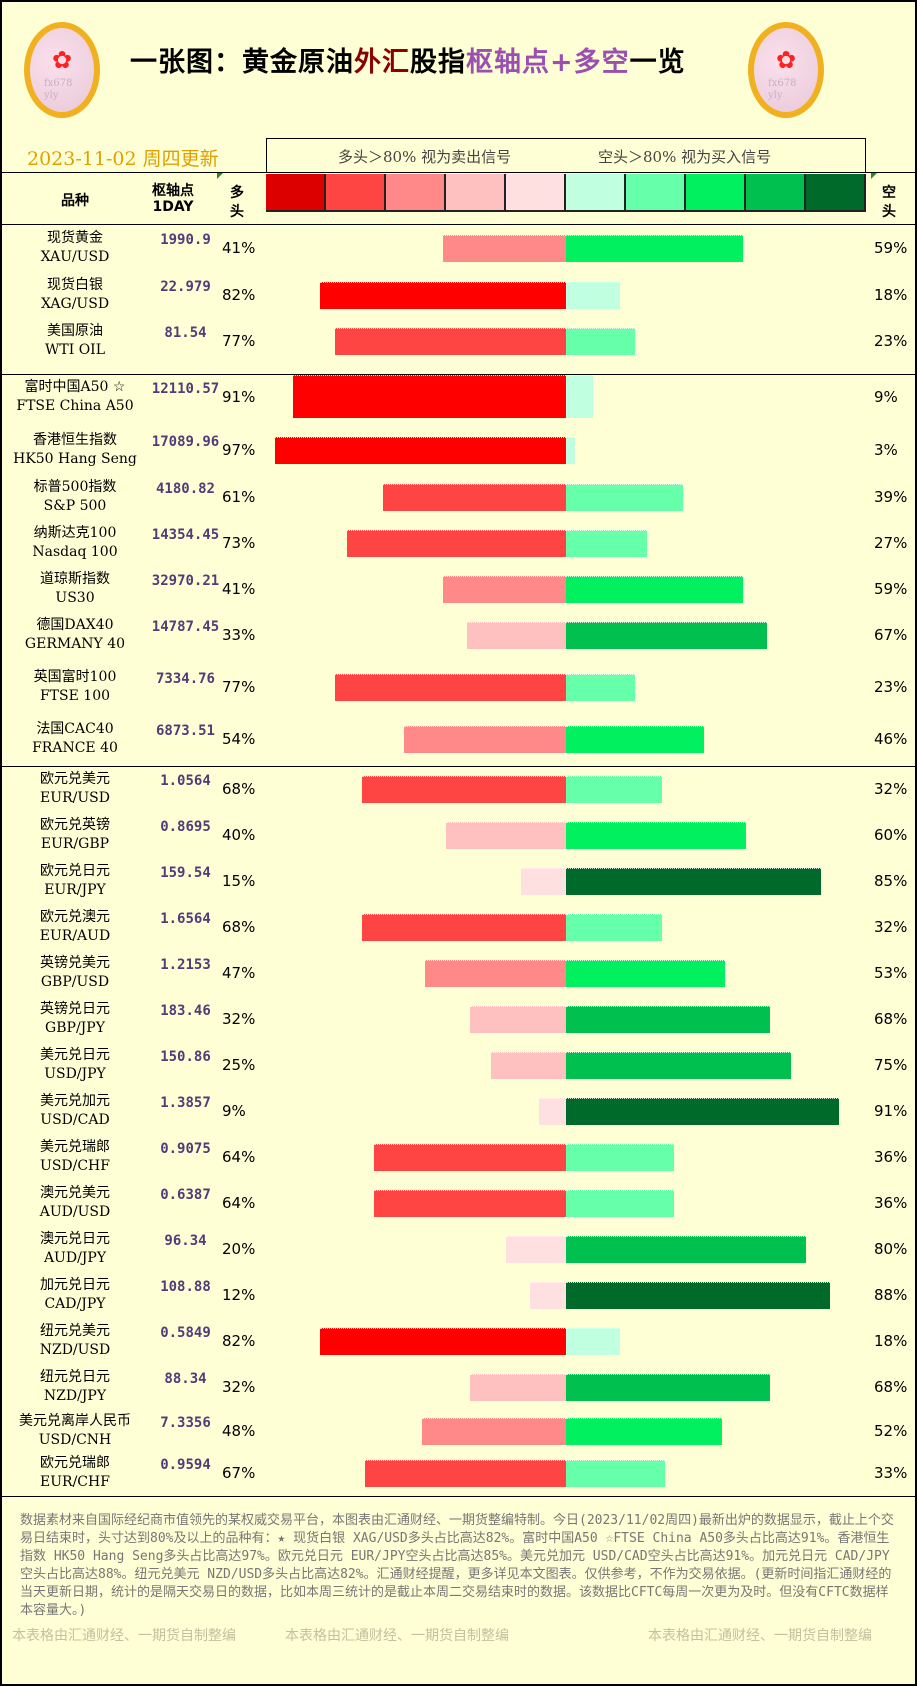  I want to click on pivot-value: 1.3857, so click(185, 1103).